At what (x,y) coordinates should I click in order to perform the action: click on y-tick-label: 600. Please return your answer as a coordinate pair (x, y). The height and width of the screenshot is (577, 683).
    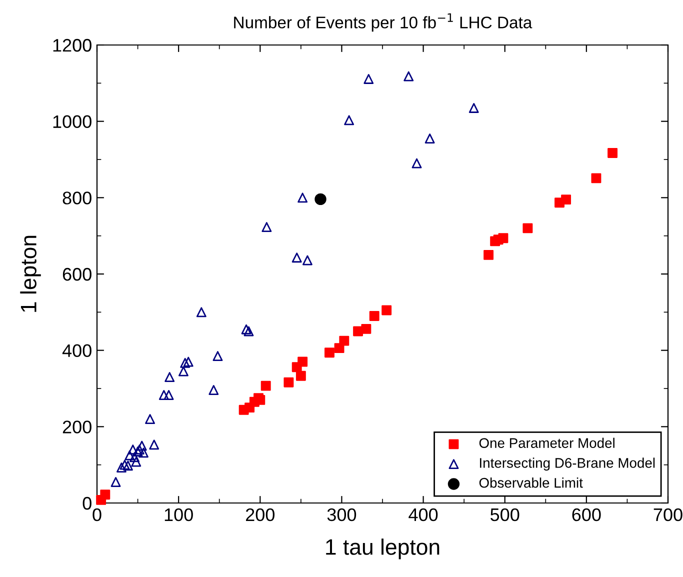
    Looking at the image, I should click on (77, 274).